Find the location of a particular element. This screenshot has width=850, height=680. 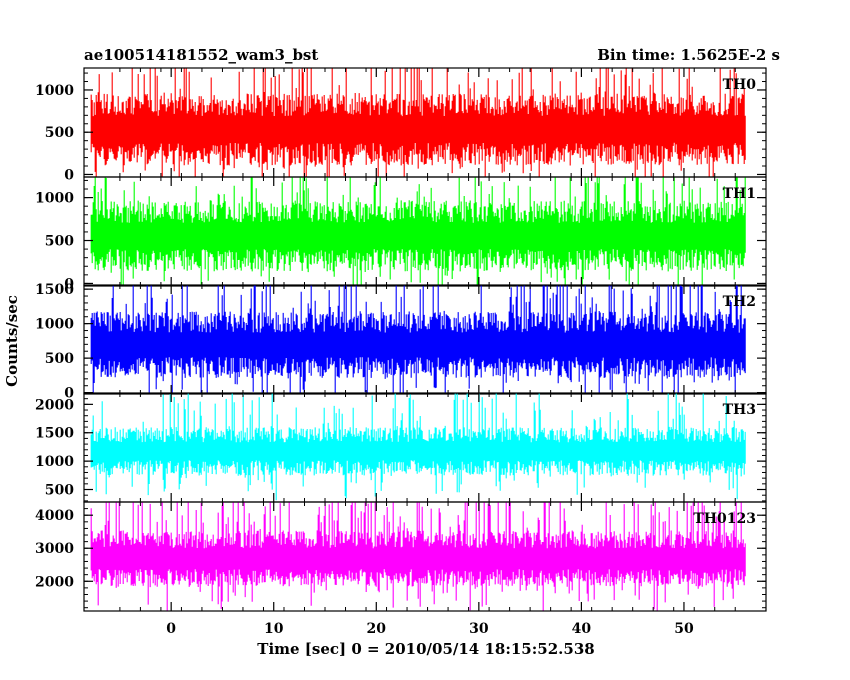

x-tick-label: 50 is located at coordinates (684, 629).